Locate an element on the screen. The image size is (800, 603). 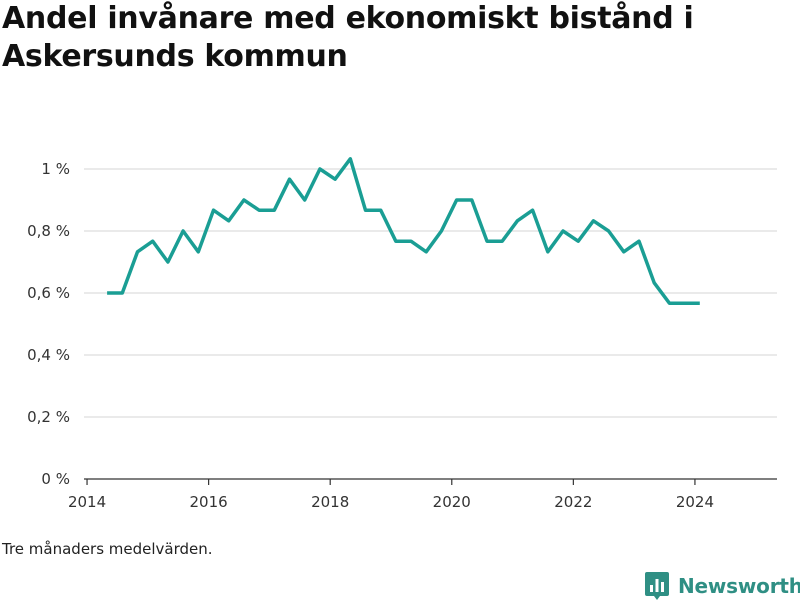
brand-logo: Newsworthy is located at coordinates (722, 586).